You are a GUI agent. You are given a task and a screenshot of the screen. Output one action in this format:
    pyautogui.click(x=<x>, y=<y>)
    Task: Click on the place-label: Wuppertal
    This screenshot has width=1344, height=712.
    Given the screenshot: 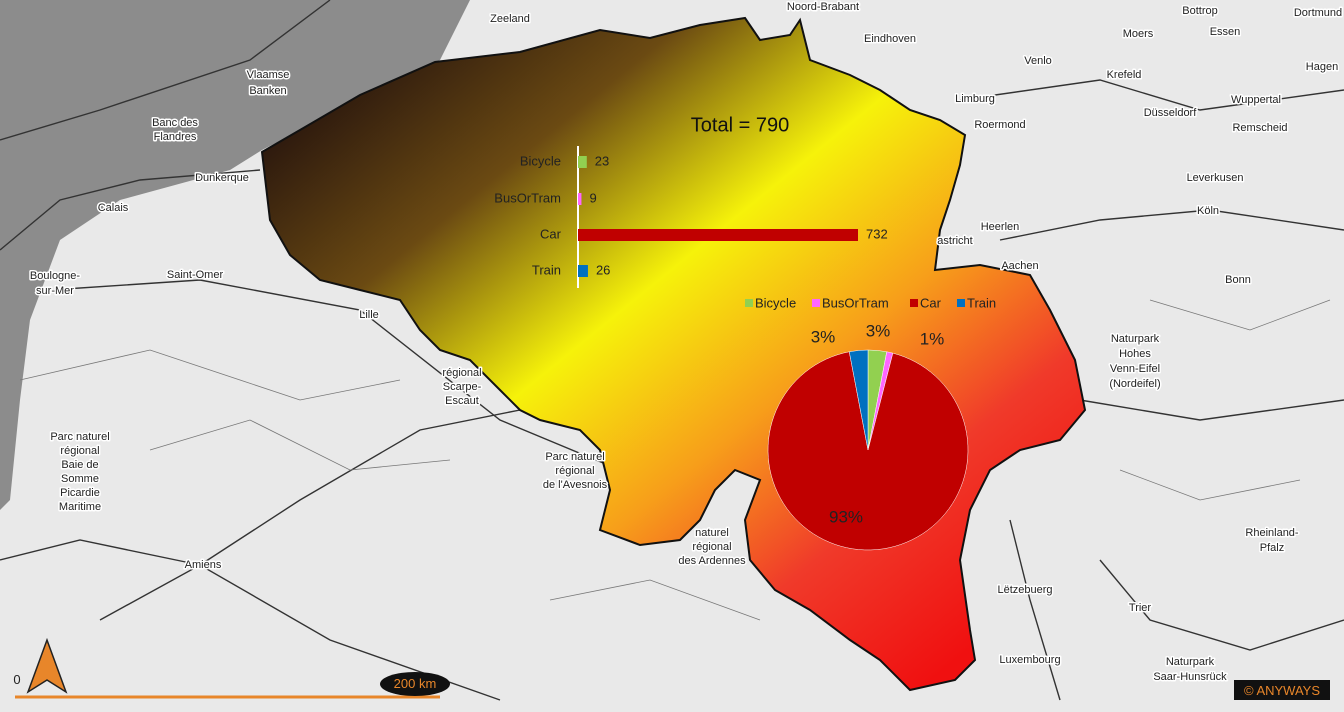 What is the action you would take?
    pyautogui.click(x=1256, y=100)
    